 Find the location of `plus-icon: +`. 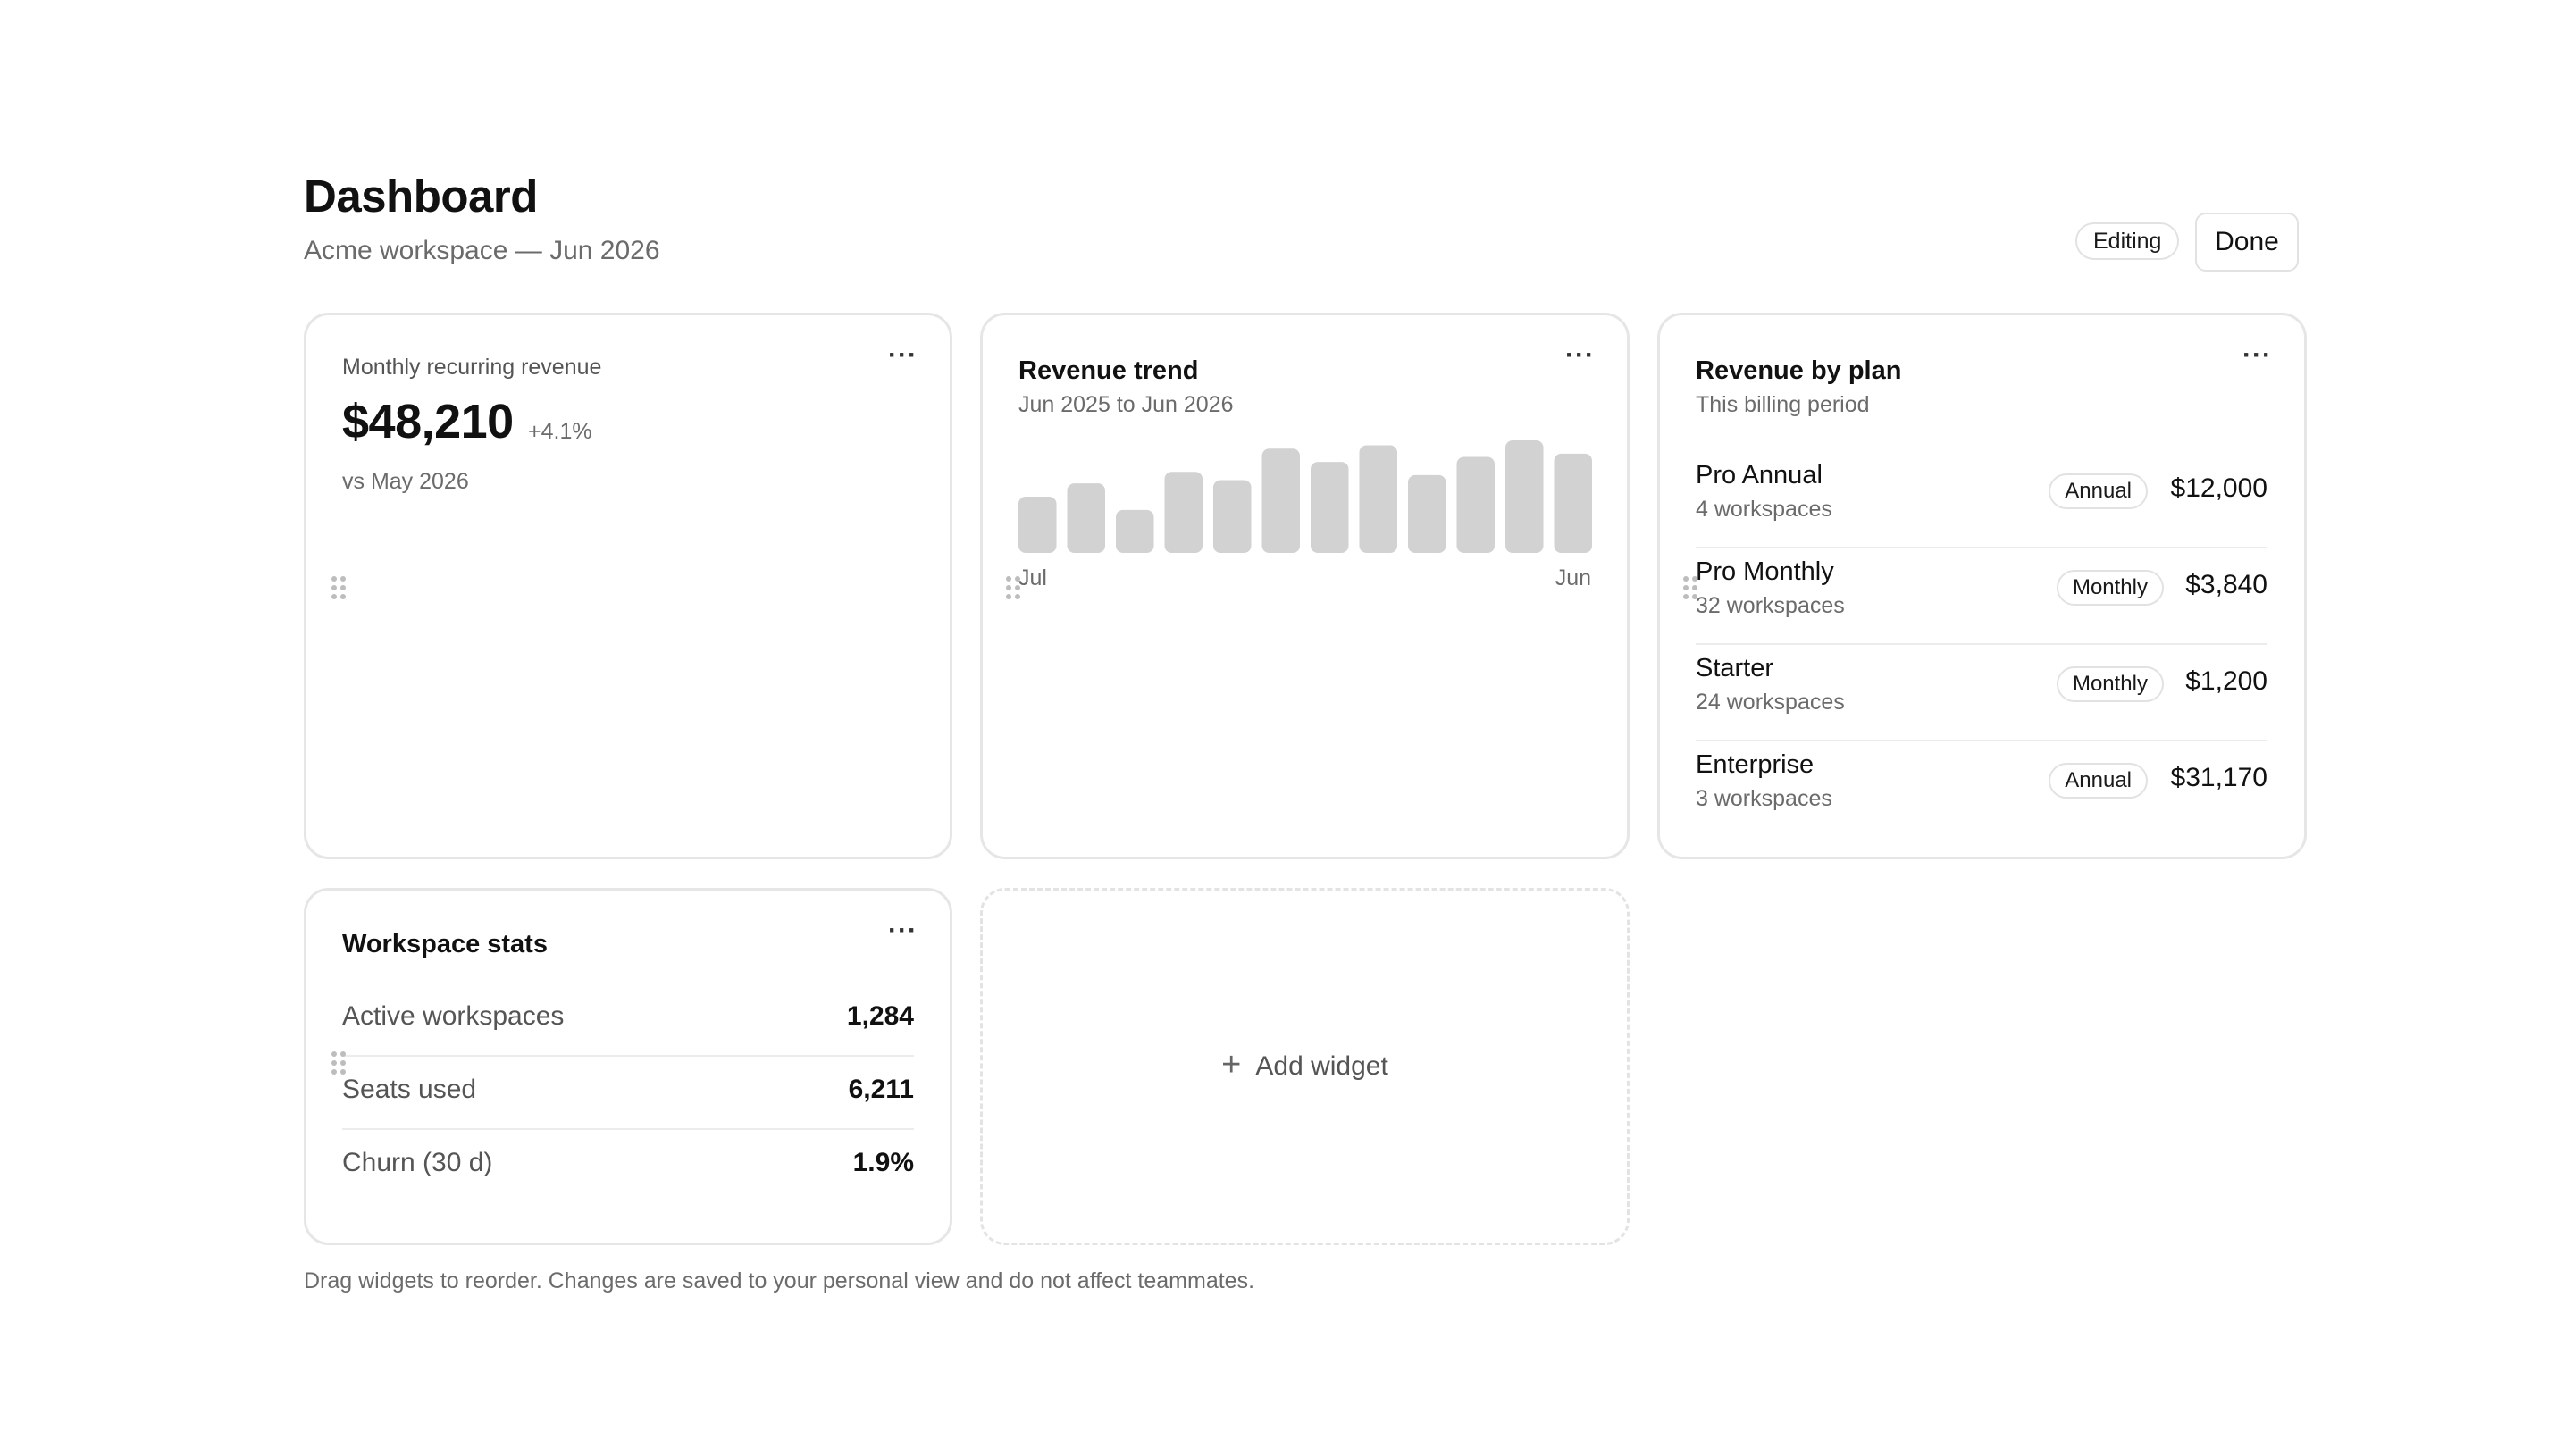

plus-icon: + is located at coordinates (1231, 1065).